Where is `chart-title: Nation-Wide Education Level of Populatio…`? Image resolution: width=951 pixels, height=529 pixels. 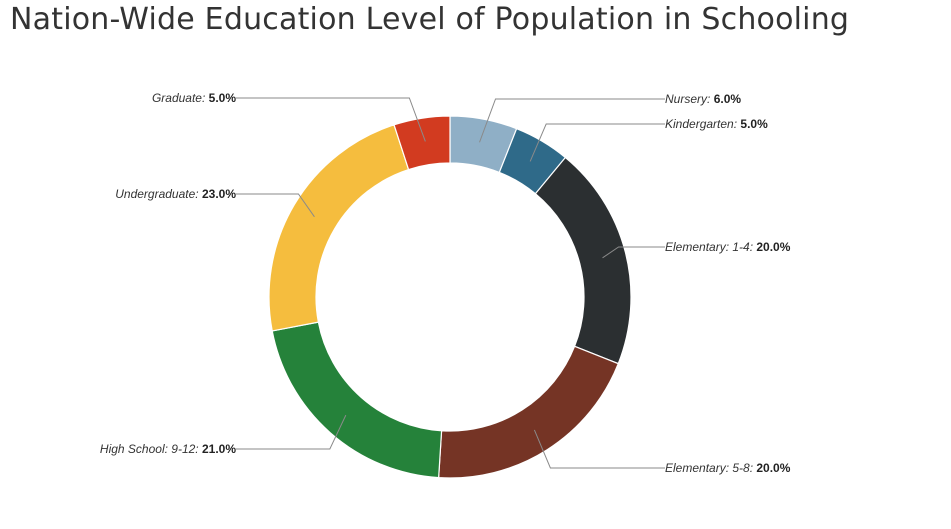
chart-title: Nation-Wide Education Level of Populatio… is located at coordinates (430, 19).